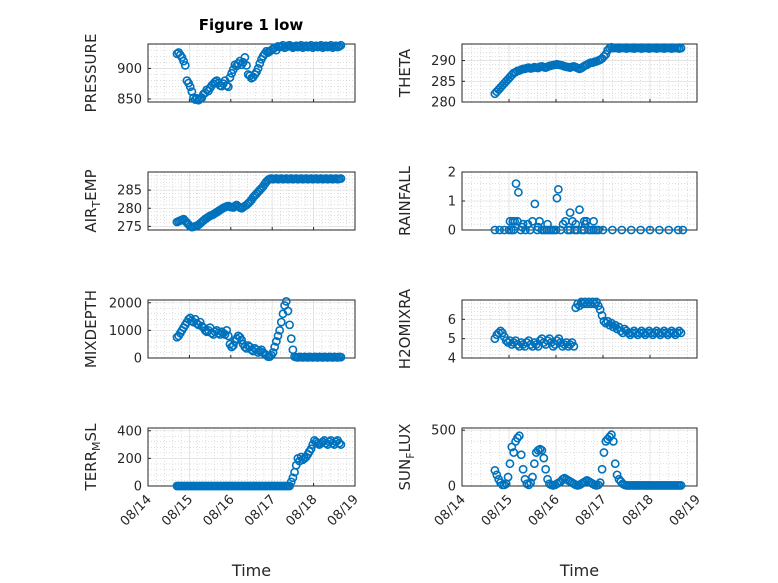  What do you see at coordinates (547, 328) in the screenshot?
I see `subplot-6: 4 5 6 H2OMIXRA` at bounding box center [547, 328].